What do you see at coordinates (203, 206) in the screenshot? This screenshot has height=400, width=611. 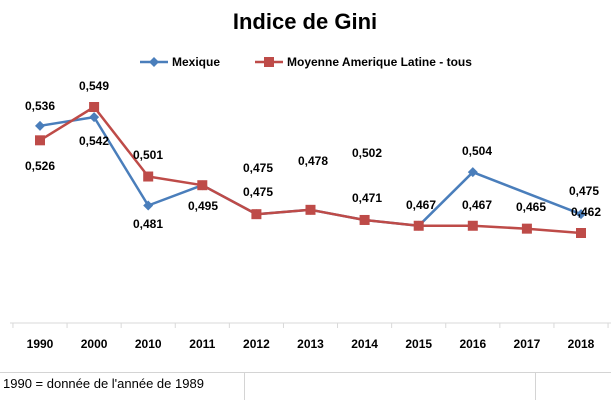 I see `data-label-0-2011: 0,495` at bounding box center [203, 206].